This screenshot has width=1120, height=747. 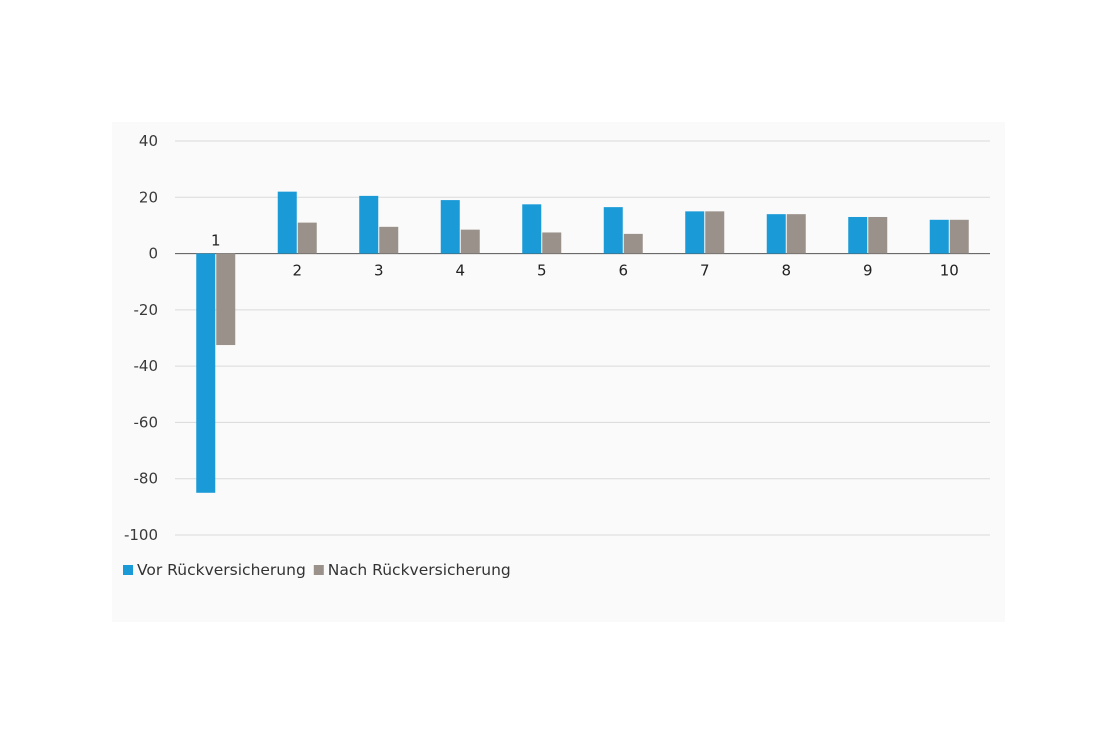 What do you see at coordinates (379, 271) in the screenshot?
I see `category-label: 3` at bounding box center [379, 271].